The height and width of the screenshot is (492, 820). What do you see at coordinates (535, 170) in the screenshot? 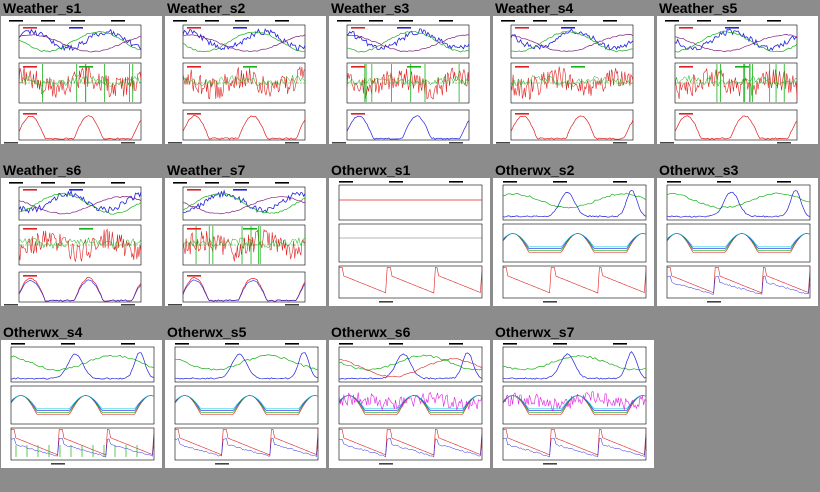
I see `tile-title: Otherwx_s2` at bounding box center [535, 170].